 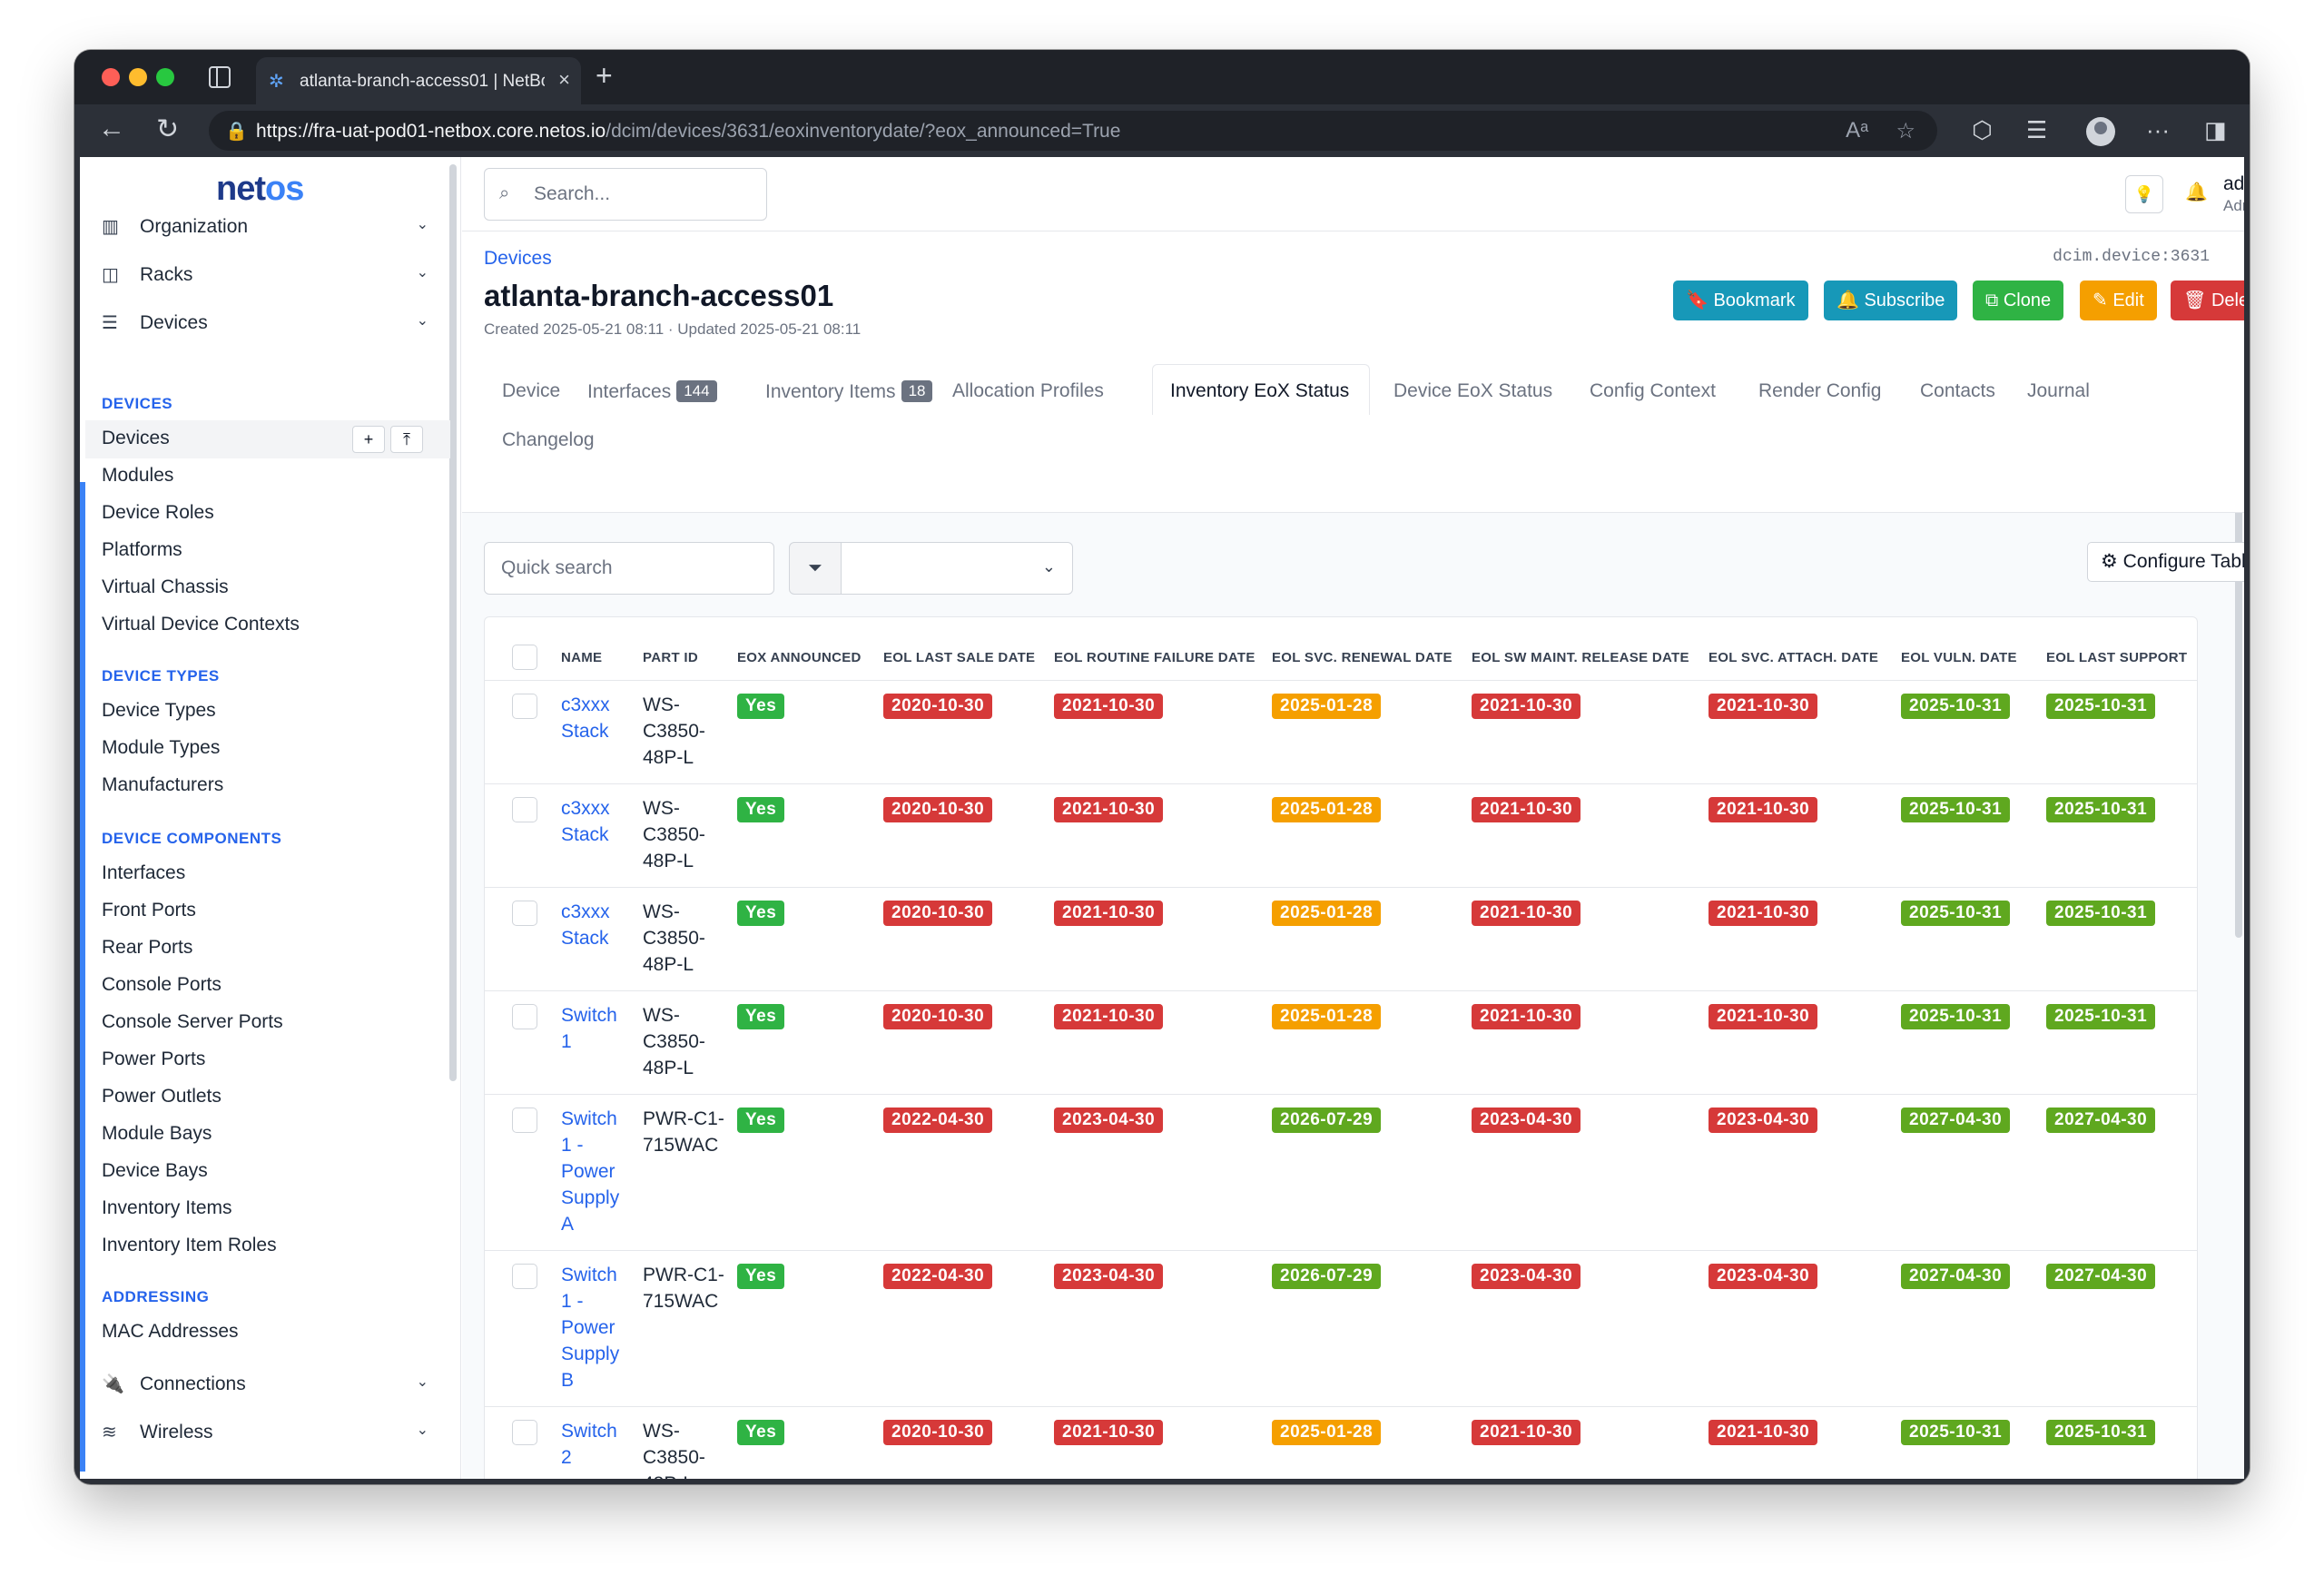 I want to click on sidebar-item-module-types: Module Types, so click(x=161, y=747).